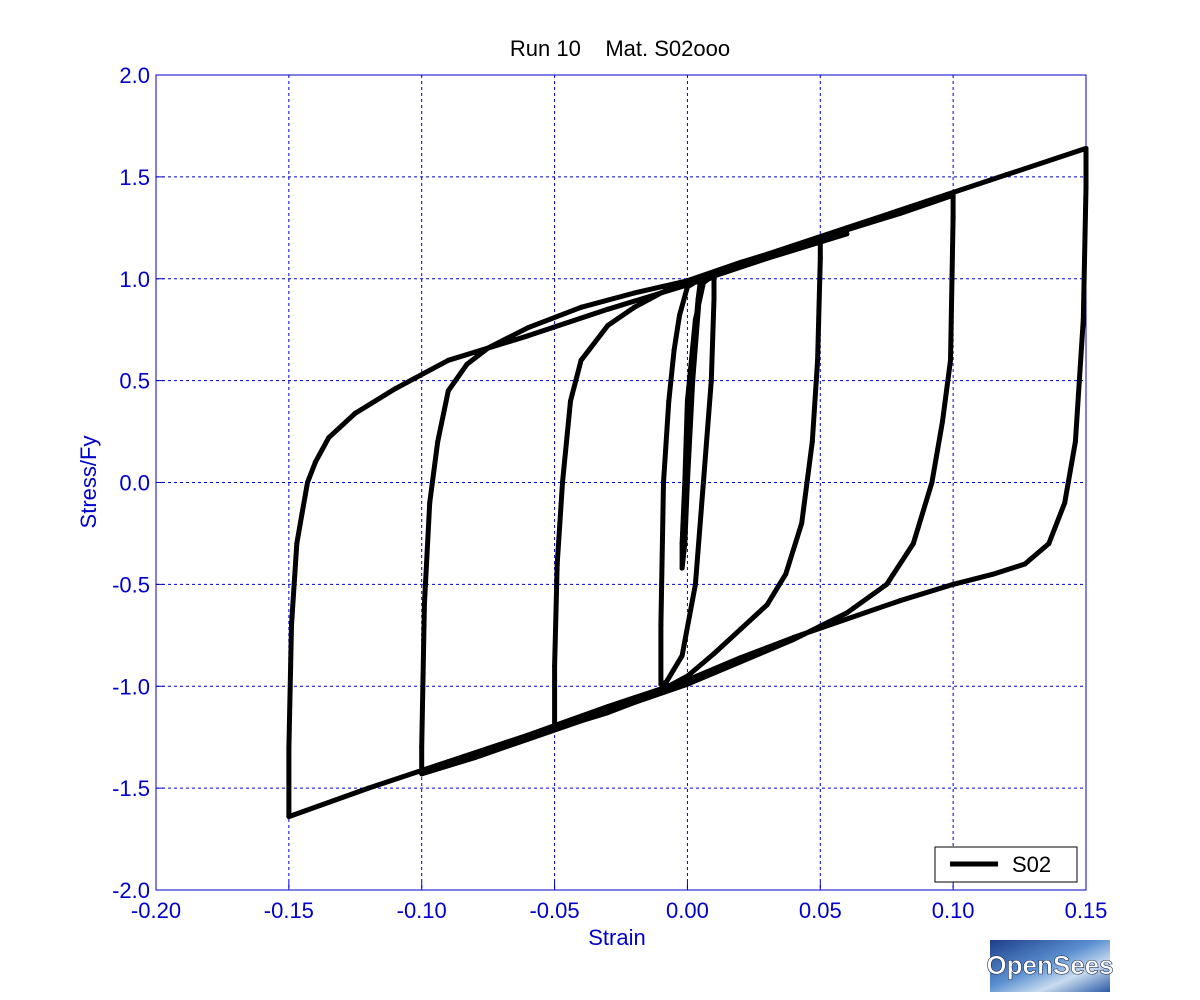 The image size is (1200, 1000). Describe the element at coordinates (131, 788) in the screenshot. I see `y-tick-label: -1.5` at that location.